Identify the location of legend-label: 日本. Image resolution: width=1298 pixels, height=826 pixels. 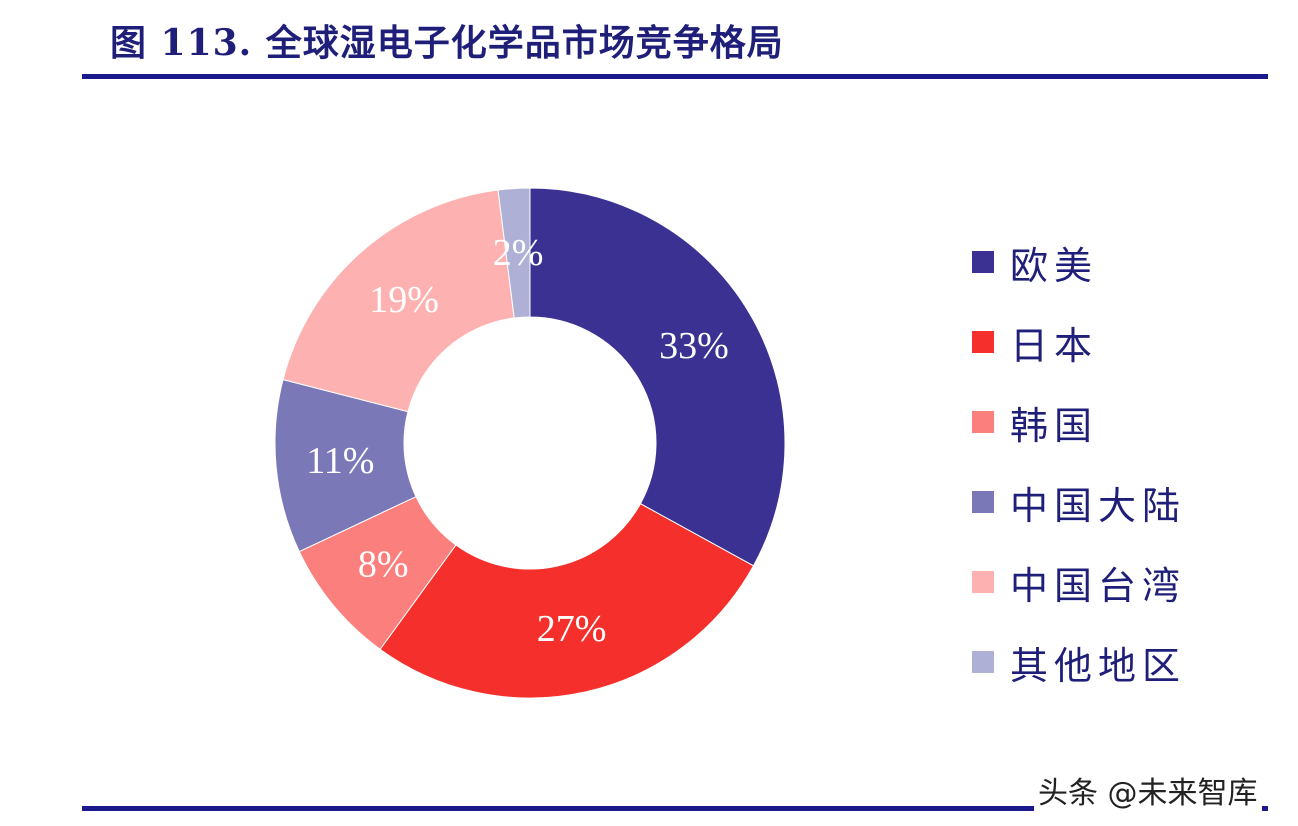
(1054, 345).